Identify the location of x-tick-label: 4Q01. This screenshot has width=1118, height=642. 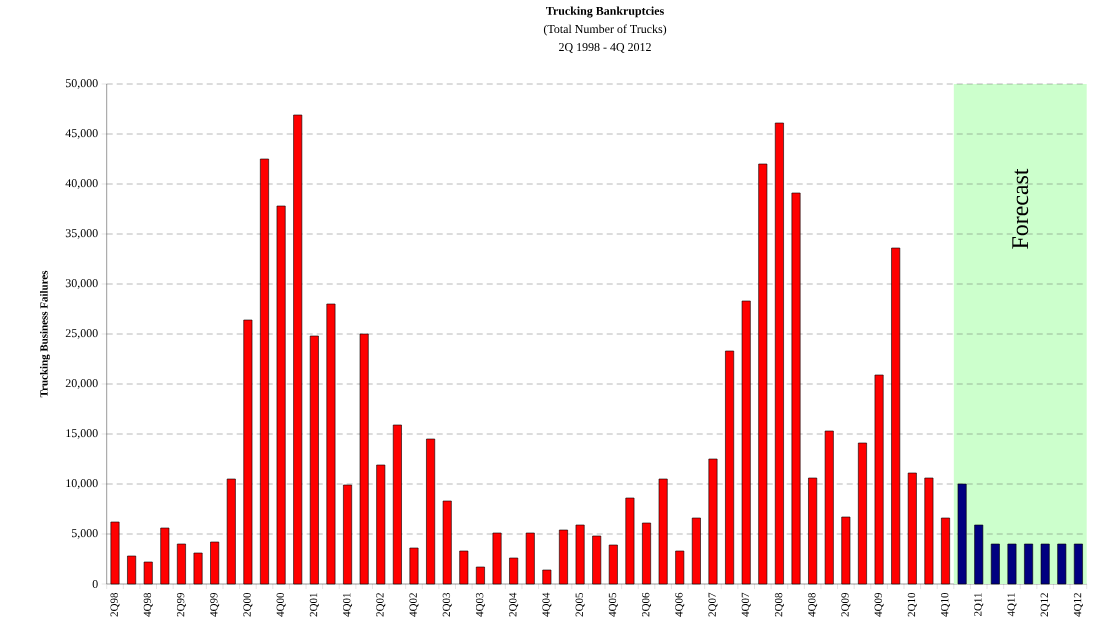
(348, 605).